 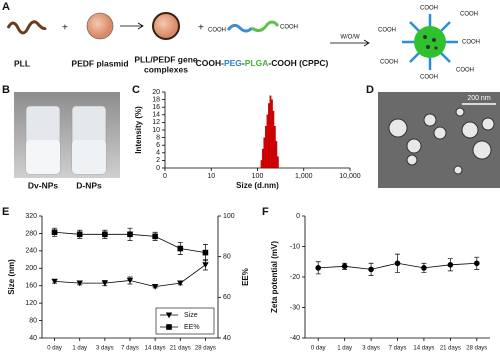 What do you see at coordinates (156, 122) in the screenshot?
I see `y-tick-label: 12` at bounding box center [156, 122].